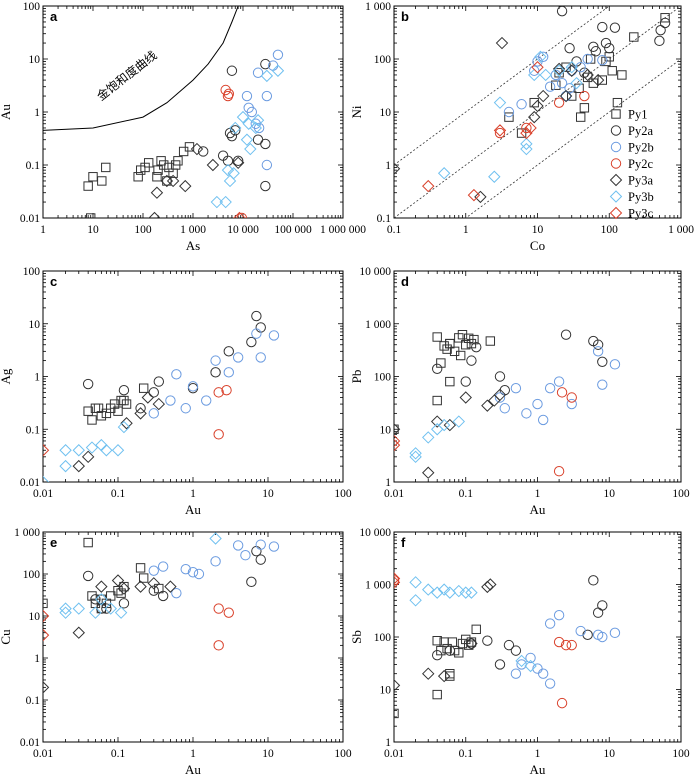 The width and height of the screenshot is (700, 778). I want to click on legend-label: Py3b, so click(641, 197).